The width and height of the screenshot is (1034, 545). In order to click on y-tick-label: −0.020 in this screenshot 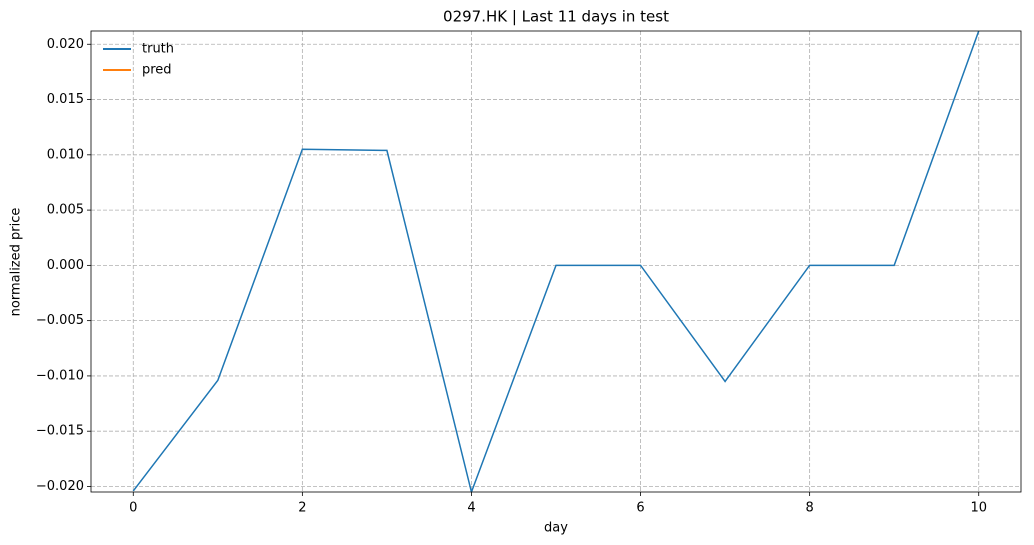, I will do `click(60, 486)`.